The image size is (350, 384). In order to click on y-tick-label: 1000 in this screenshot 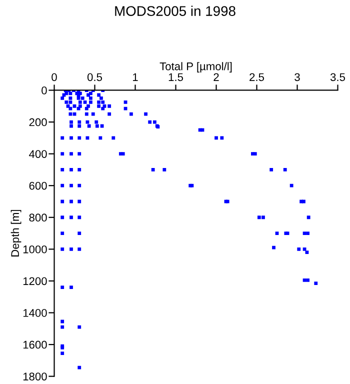, I will do `click(35, 249)`.